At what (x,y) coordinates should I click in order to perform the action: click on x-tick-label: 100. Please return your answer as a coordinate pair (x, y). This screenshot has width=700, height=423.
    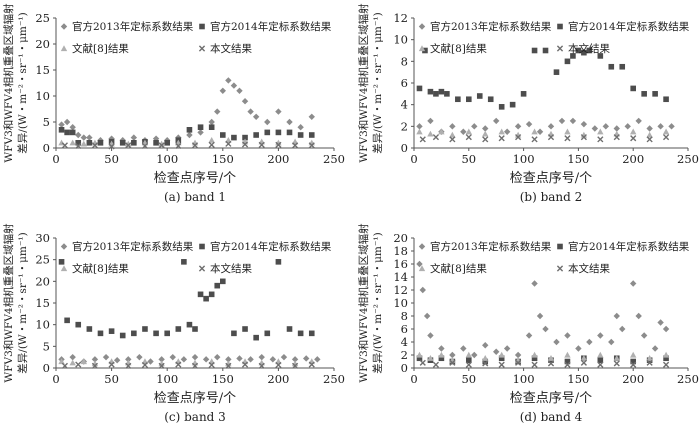
    Looking at the image, I should click on (524, 379).